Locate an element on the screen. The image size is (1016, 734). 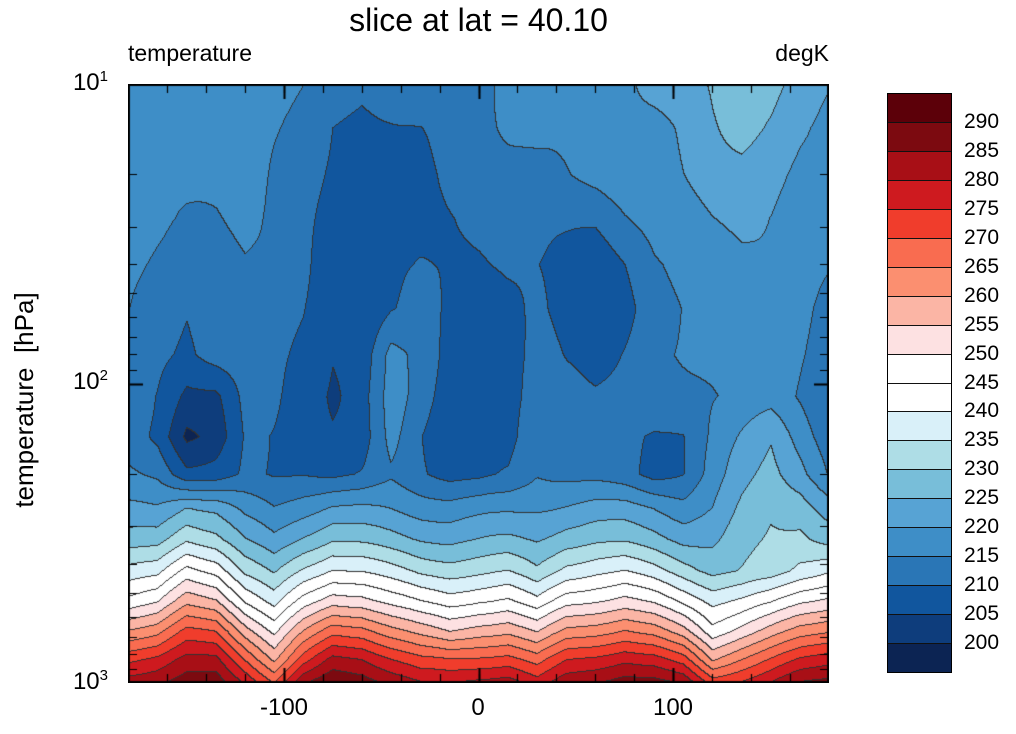
colorbar-label: 220 is located at coordinates (982, 527).